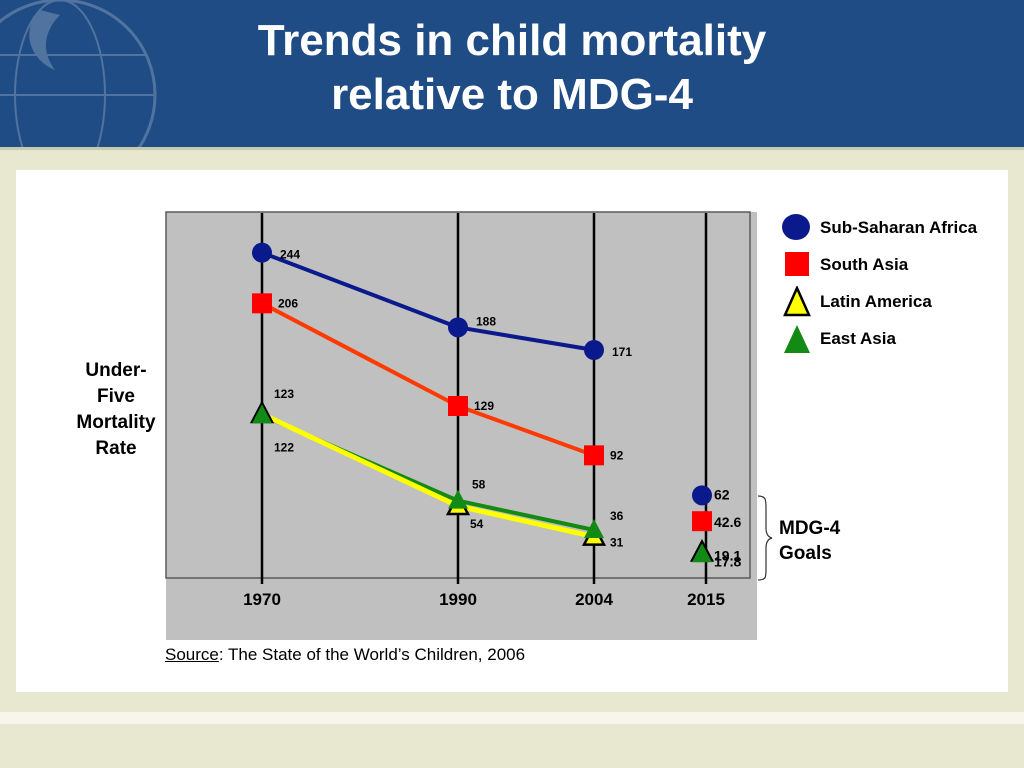 The image size is (1024, 768). I want to click on data-label: 171, so click(622, 352).